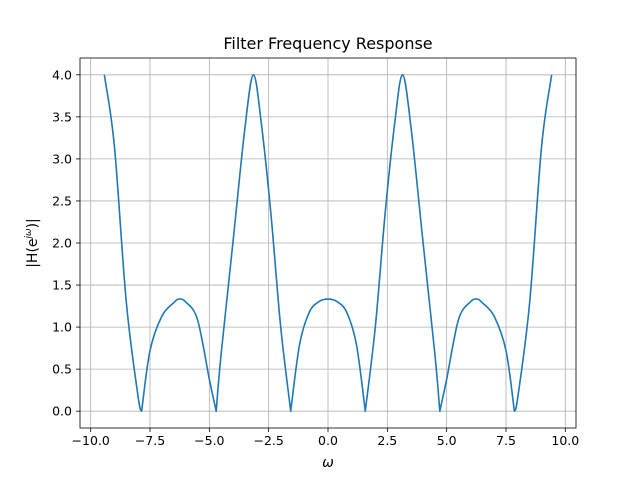 Image resolution: width=640 pixels, height=480 pixels. Describe the element at coordinates (565, 440) in the screenshot. I see `x-tick-label: 10.0` at that location.